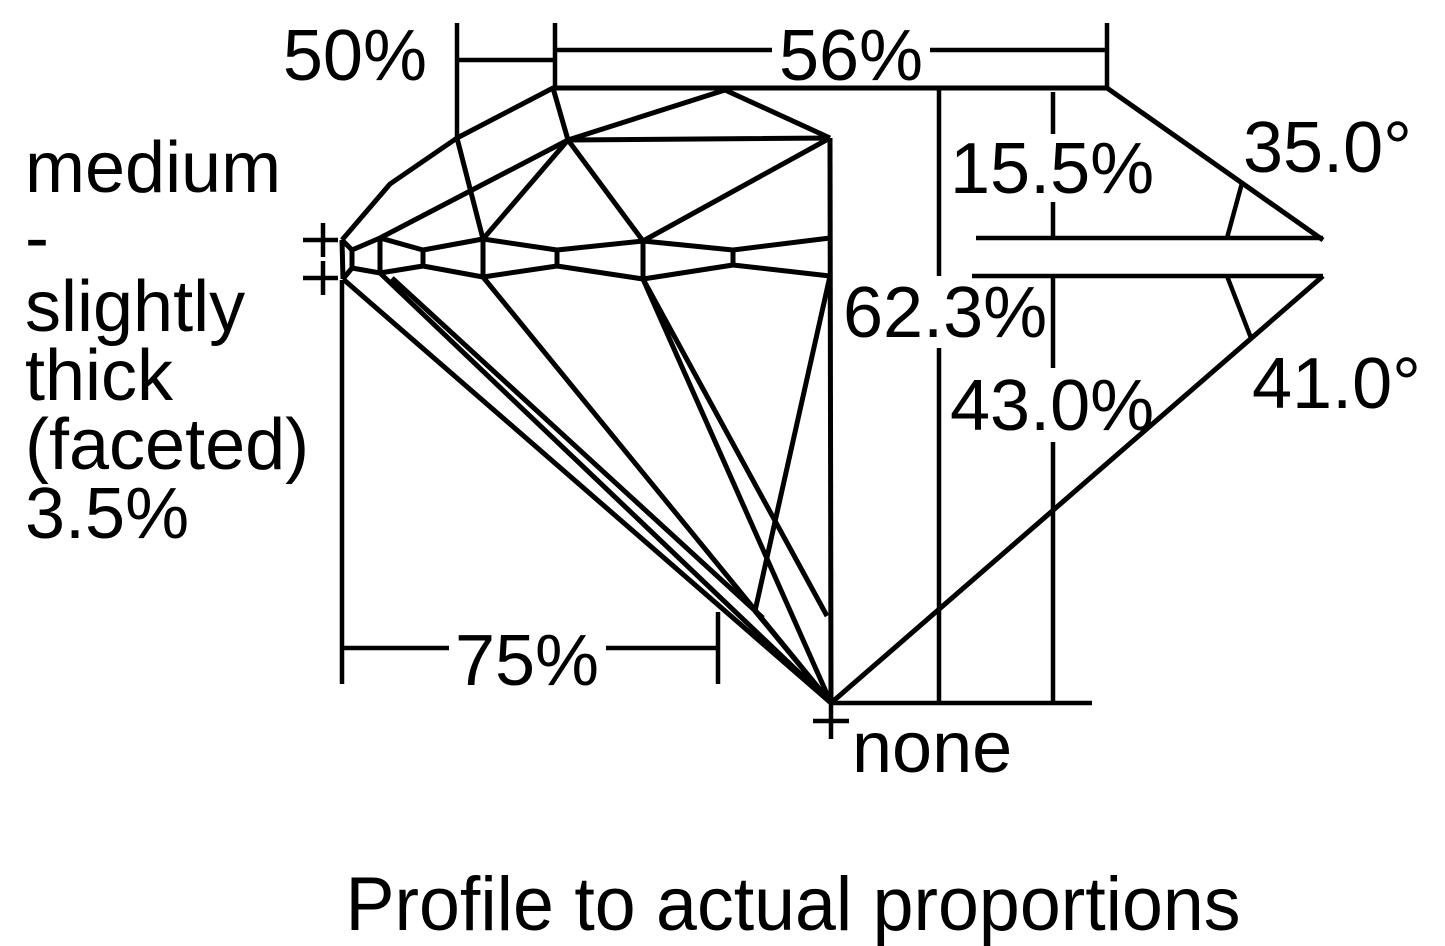  What do you see at coordinates (320, 240) in the screenshot?
I see `girdle-top-plus-mark` at bounding box center [320, 240].